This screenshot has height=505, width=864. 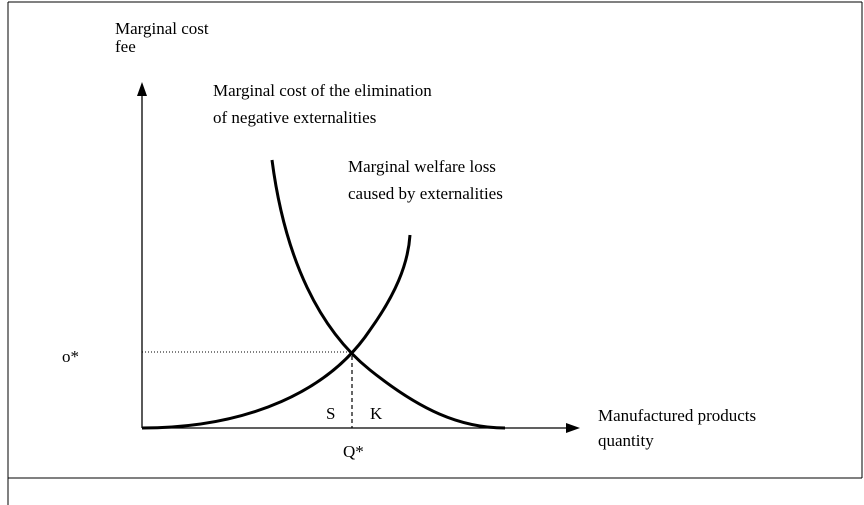 I want to click on y-axis-label: fee, so click(x=125, y=46).